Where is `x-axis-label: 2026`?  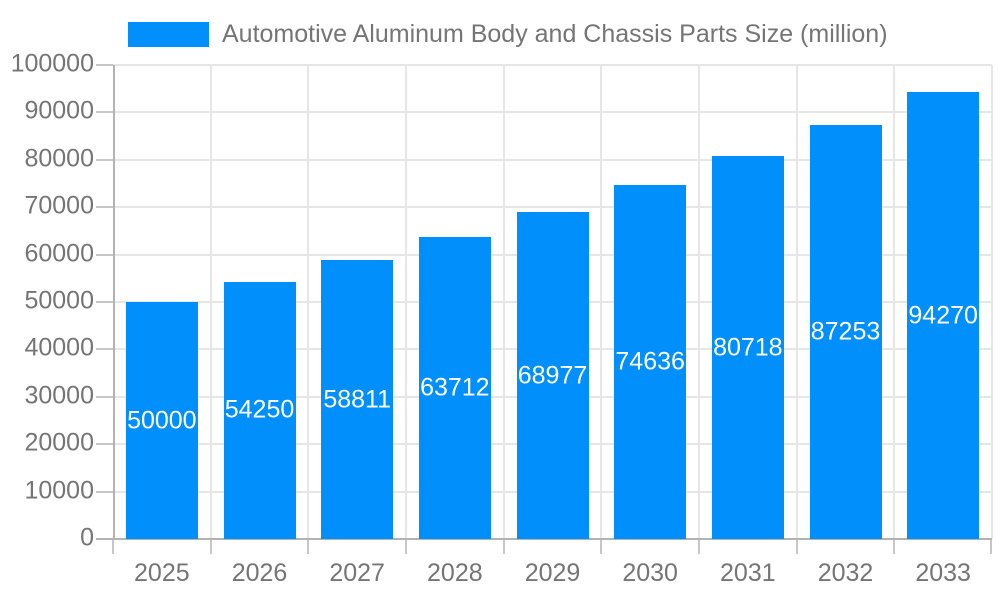 x-axis-label: 2026 is located at coordinates (259, 573).